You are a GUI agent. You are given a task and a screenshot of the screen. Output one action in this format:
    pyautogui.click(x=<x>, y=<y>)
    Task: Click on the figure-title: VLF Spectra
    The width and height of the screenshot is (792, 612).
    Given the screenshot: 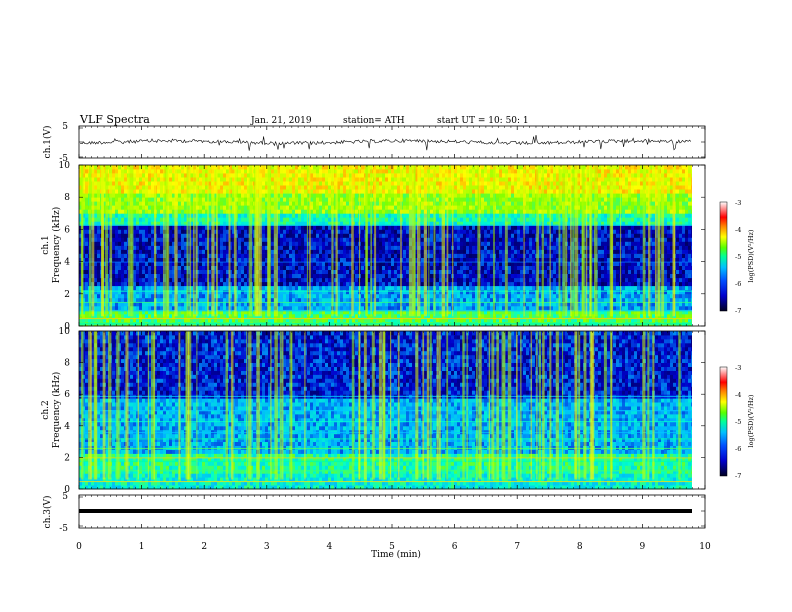 What is the action you would take?
    pyautogui.click(x=114, y=119)
    